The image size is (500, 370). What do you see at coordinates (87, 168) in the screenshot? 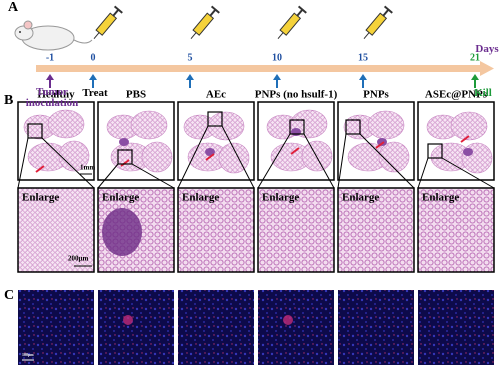
I see `scale-bar-label: 1mm` at bounding box center [87, 168].